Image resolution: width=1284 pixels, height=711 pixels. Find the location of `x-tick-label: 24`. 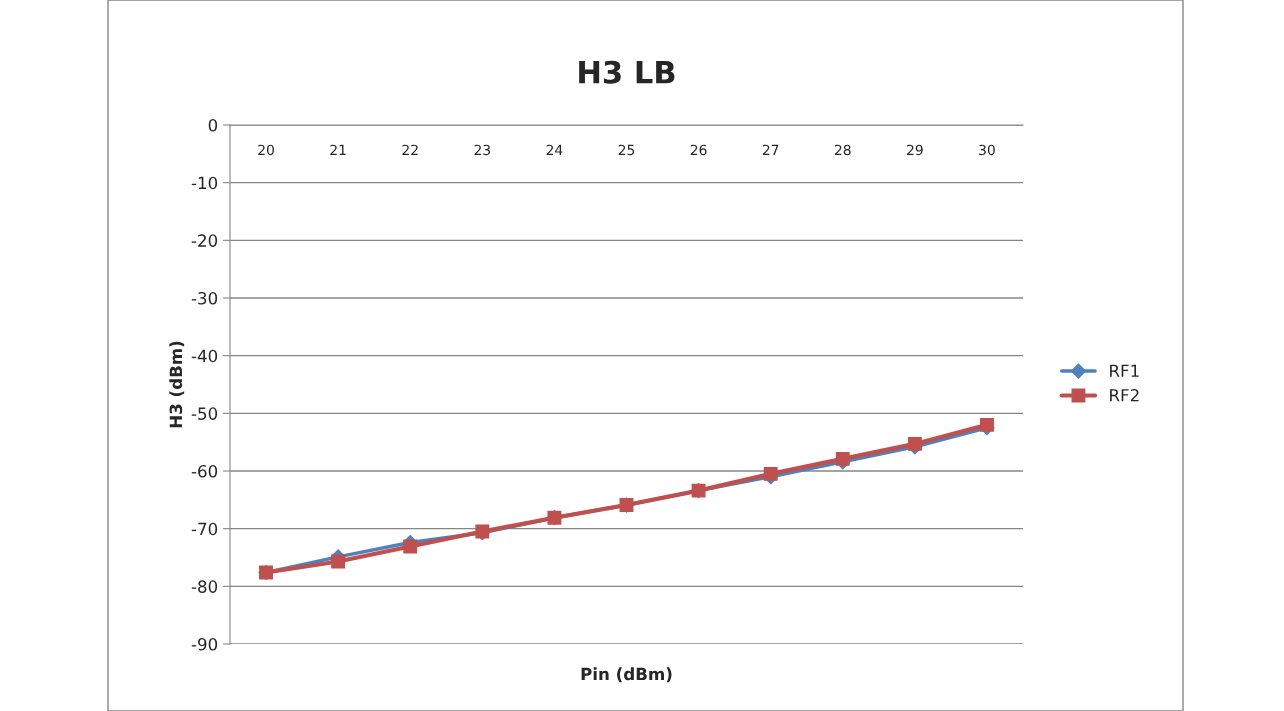

x-tick-label: 24 is located at coordinates (554, 149).